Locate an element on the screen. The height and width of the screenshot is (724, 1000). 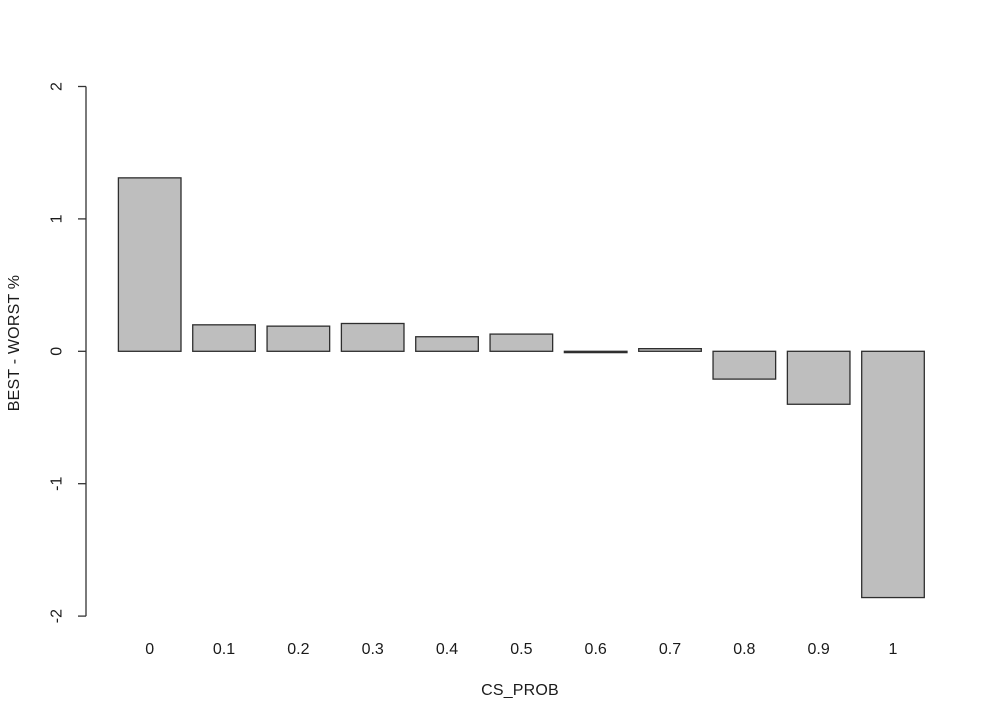
x-tick-label: 0.4 is located at coordinates (447, 649).